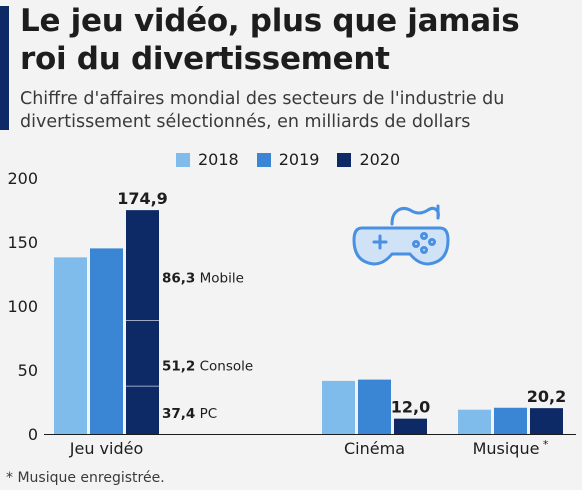 This screenshot has width=582, height=490. I want to click on footnote: * Musique enregistrée., so click(85, 478).